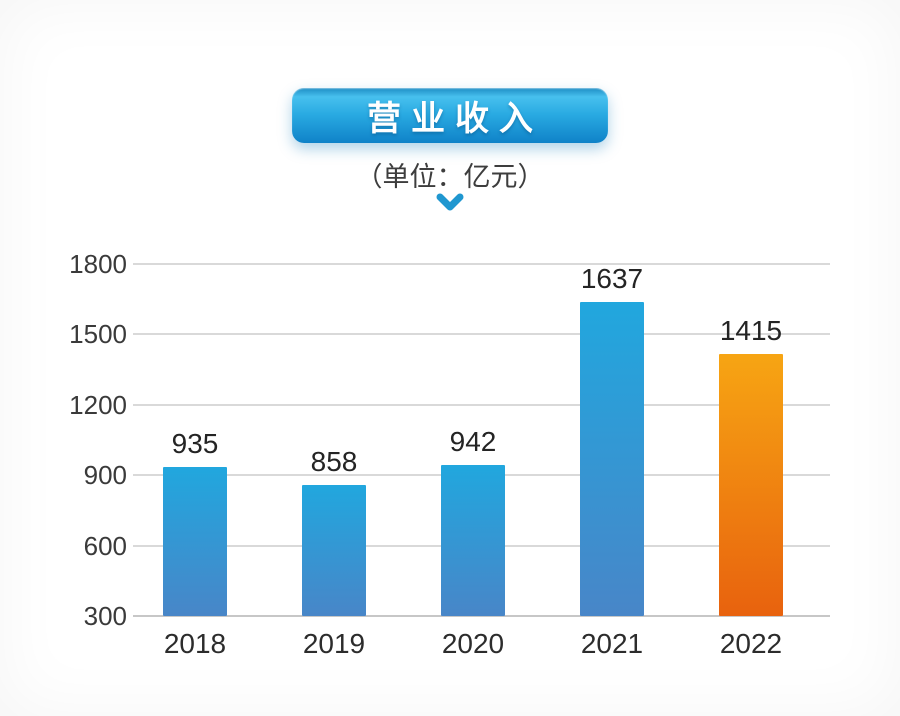 The image size is (900, 716). I want to click on y-tick-label: 300, so click(105, 616).